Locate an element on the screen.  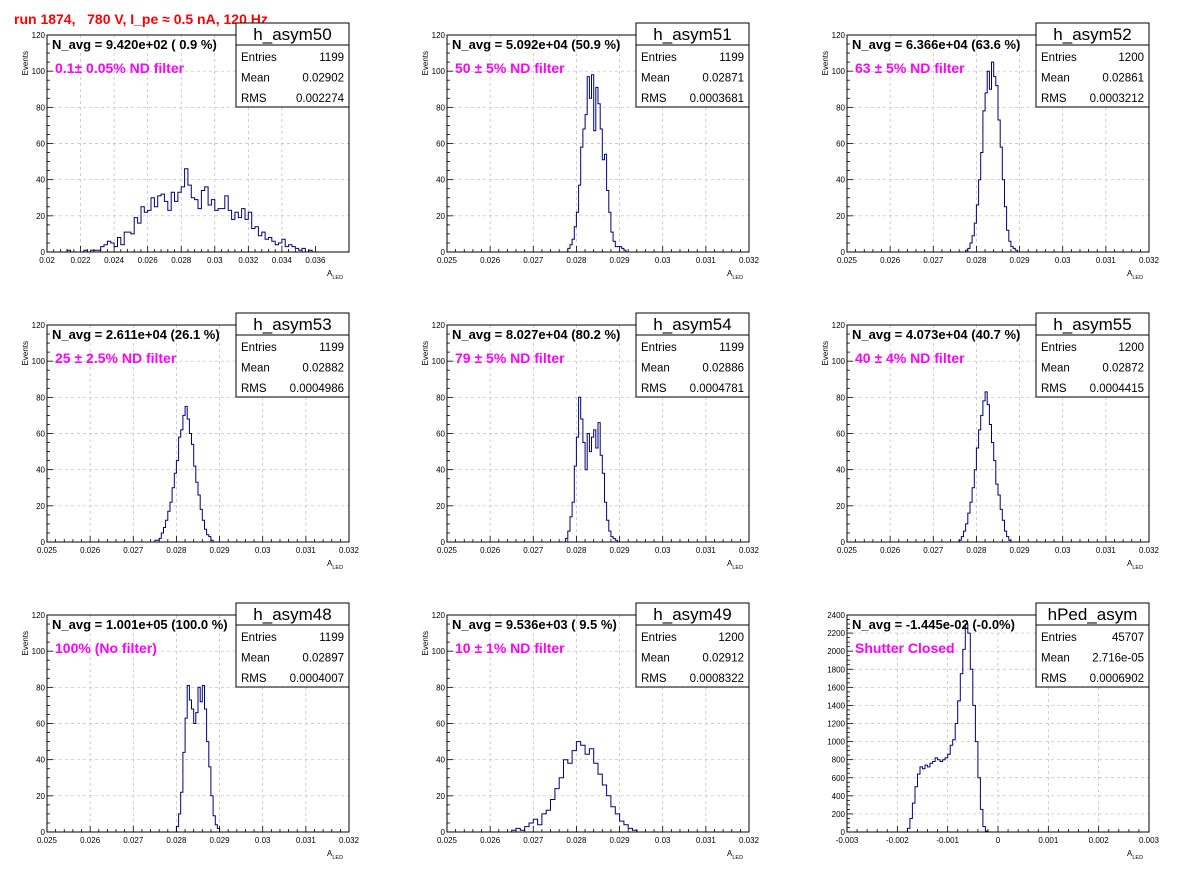
navg-label: N_avg = 1.001e+05 (100.0 %) is located at coordinates (140, 624).